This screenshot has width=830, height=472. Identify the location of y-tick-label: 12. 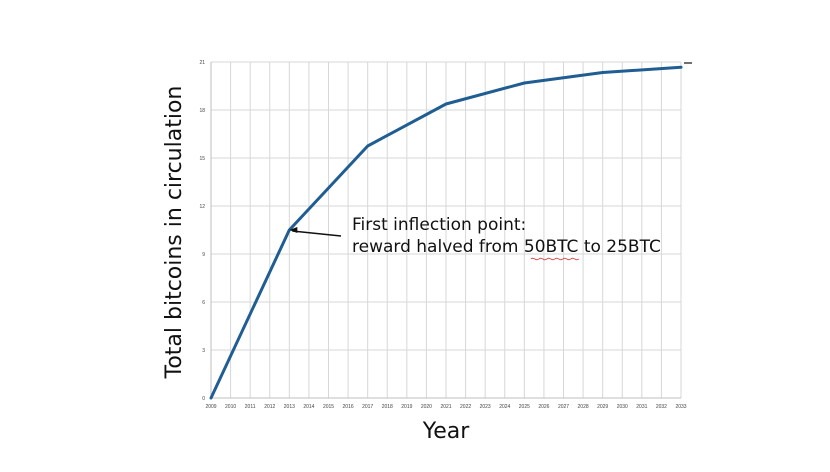
(202, 207).